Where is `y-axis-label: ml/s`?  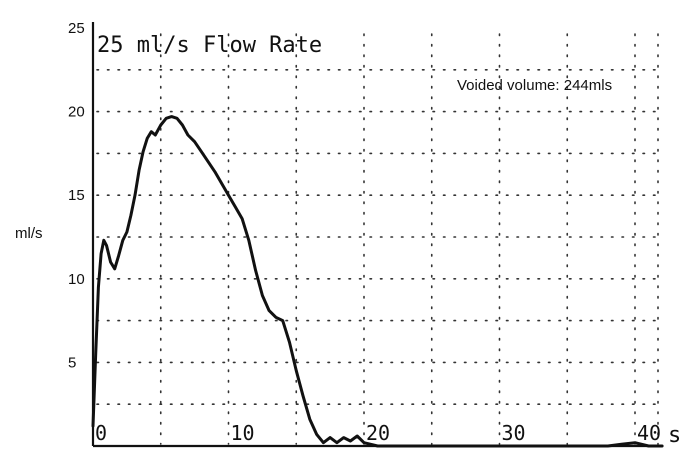 y-axis-label: ml/s is located at coordinates (29, 233).